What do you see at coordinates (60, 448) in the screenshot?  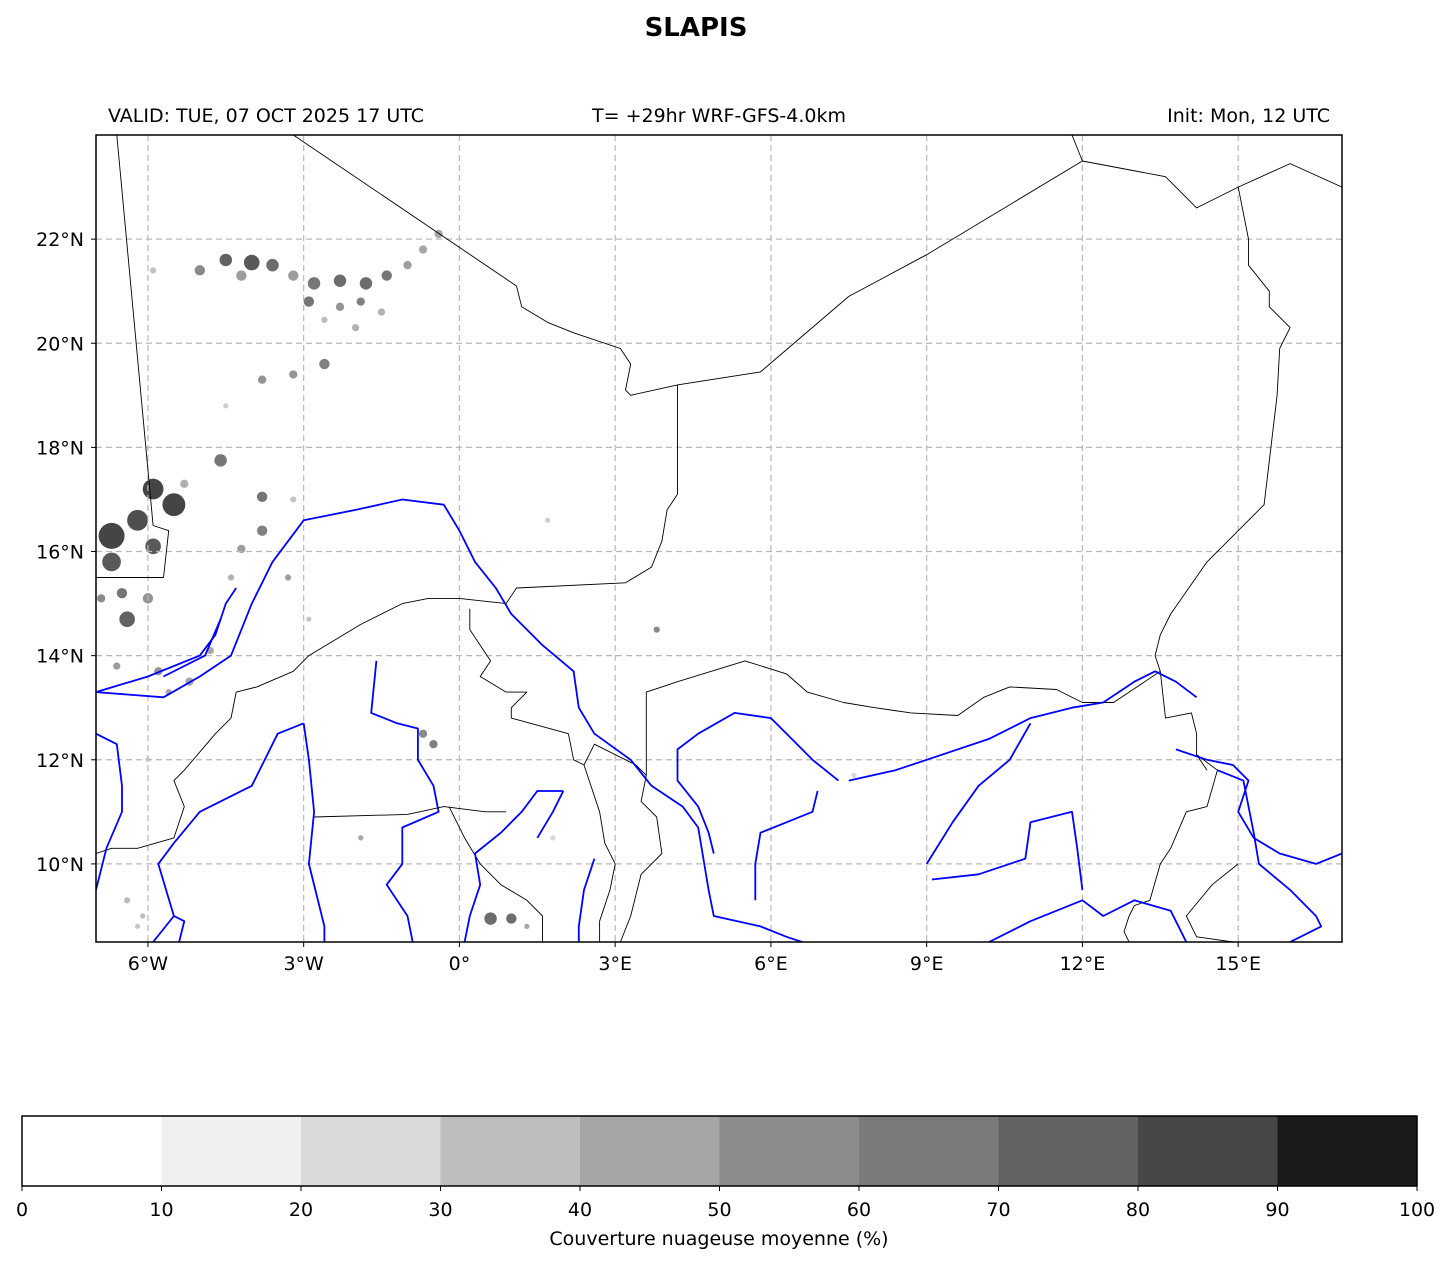 I see `latitude-tick-label: 18°N` at bounding box center [60, 448].